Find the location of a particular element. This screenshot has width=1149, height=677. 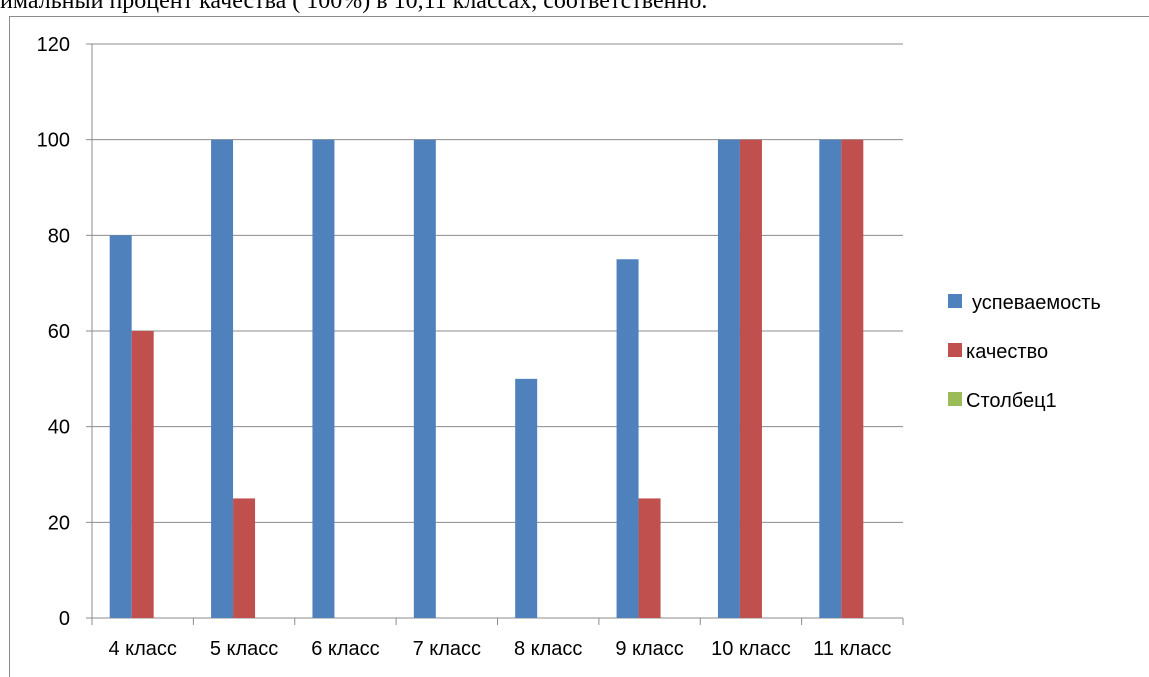

y-tick-label: 60 is located at coordinates (59, 332).